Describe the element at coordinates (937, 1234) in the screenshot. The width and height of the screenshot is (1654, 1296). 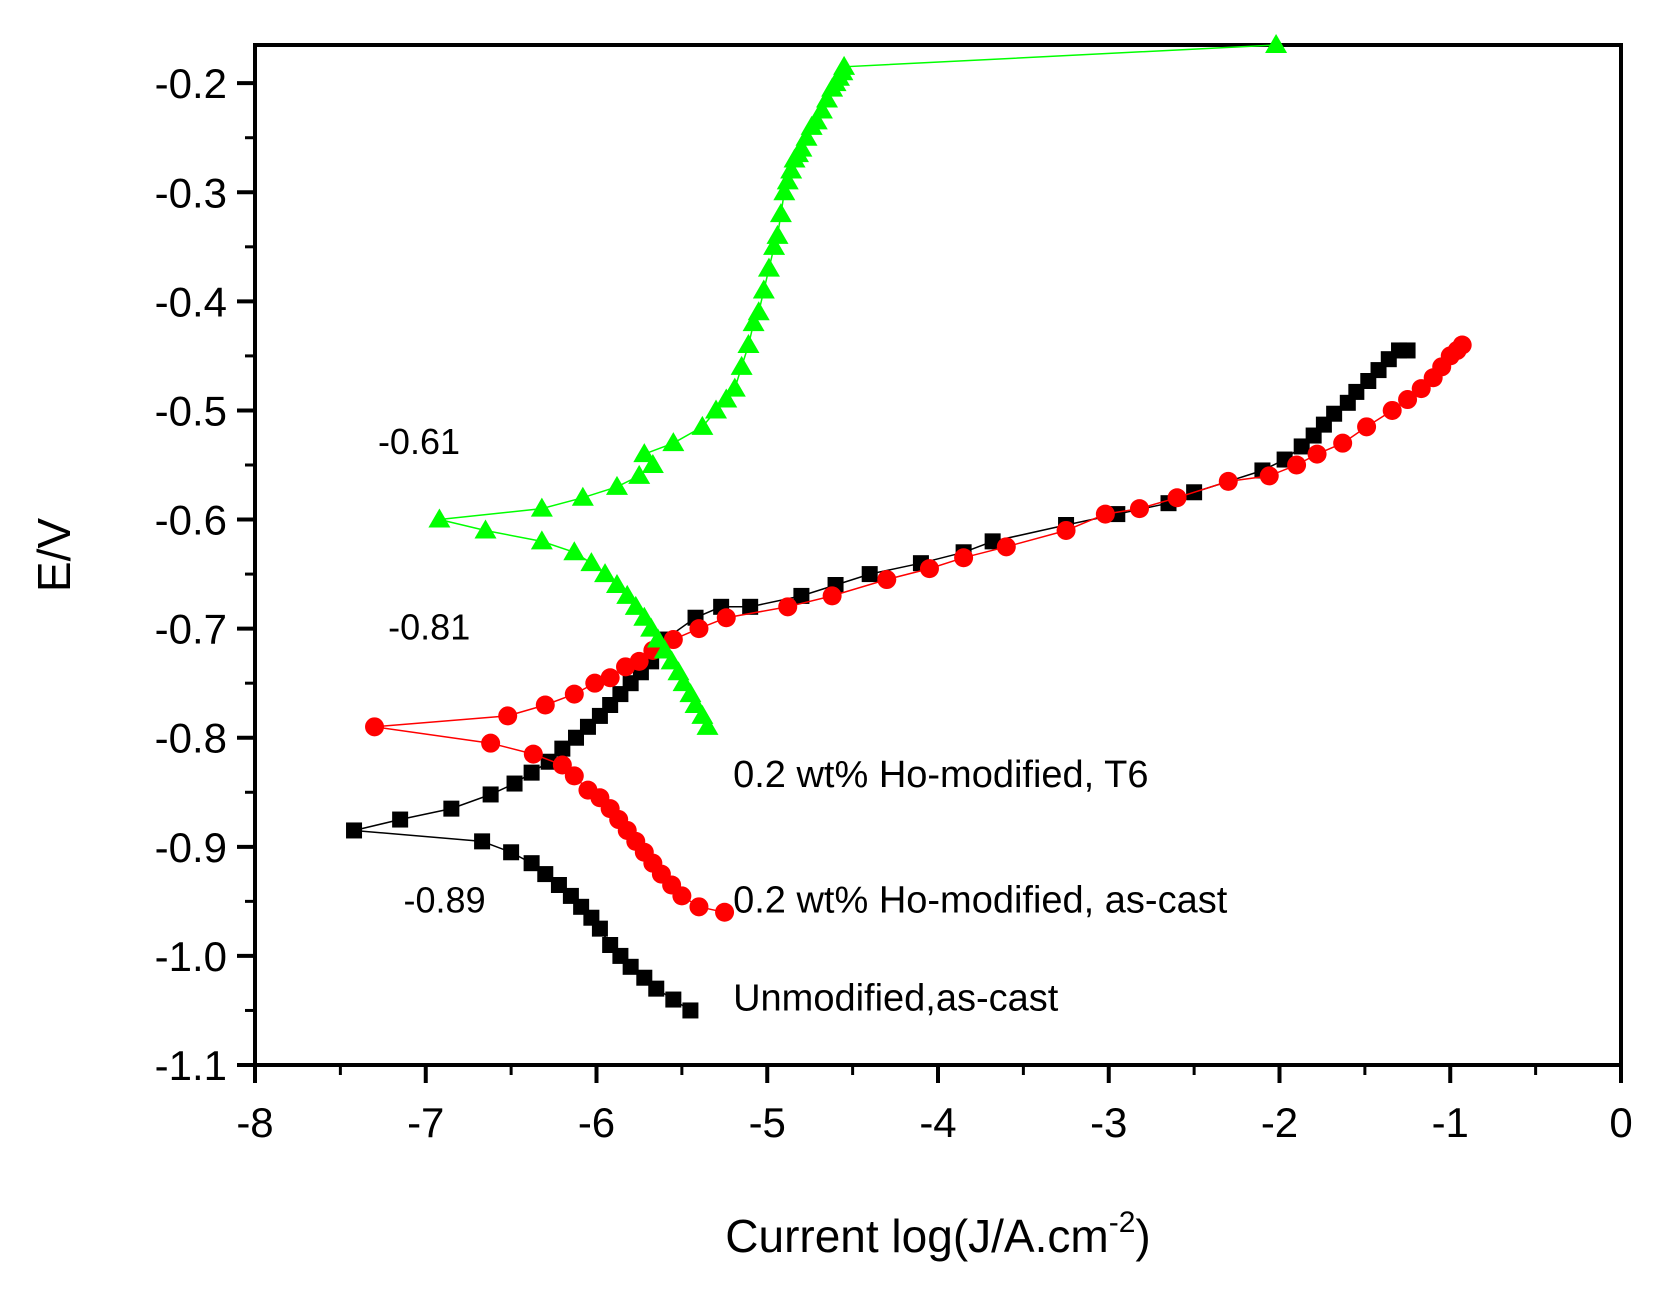
I see `x-axis-title: Current log(J/A.cm-2)` at that location.